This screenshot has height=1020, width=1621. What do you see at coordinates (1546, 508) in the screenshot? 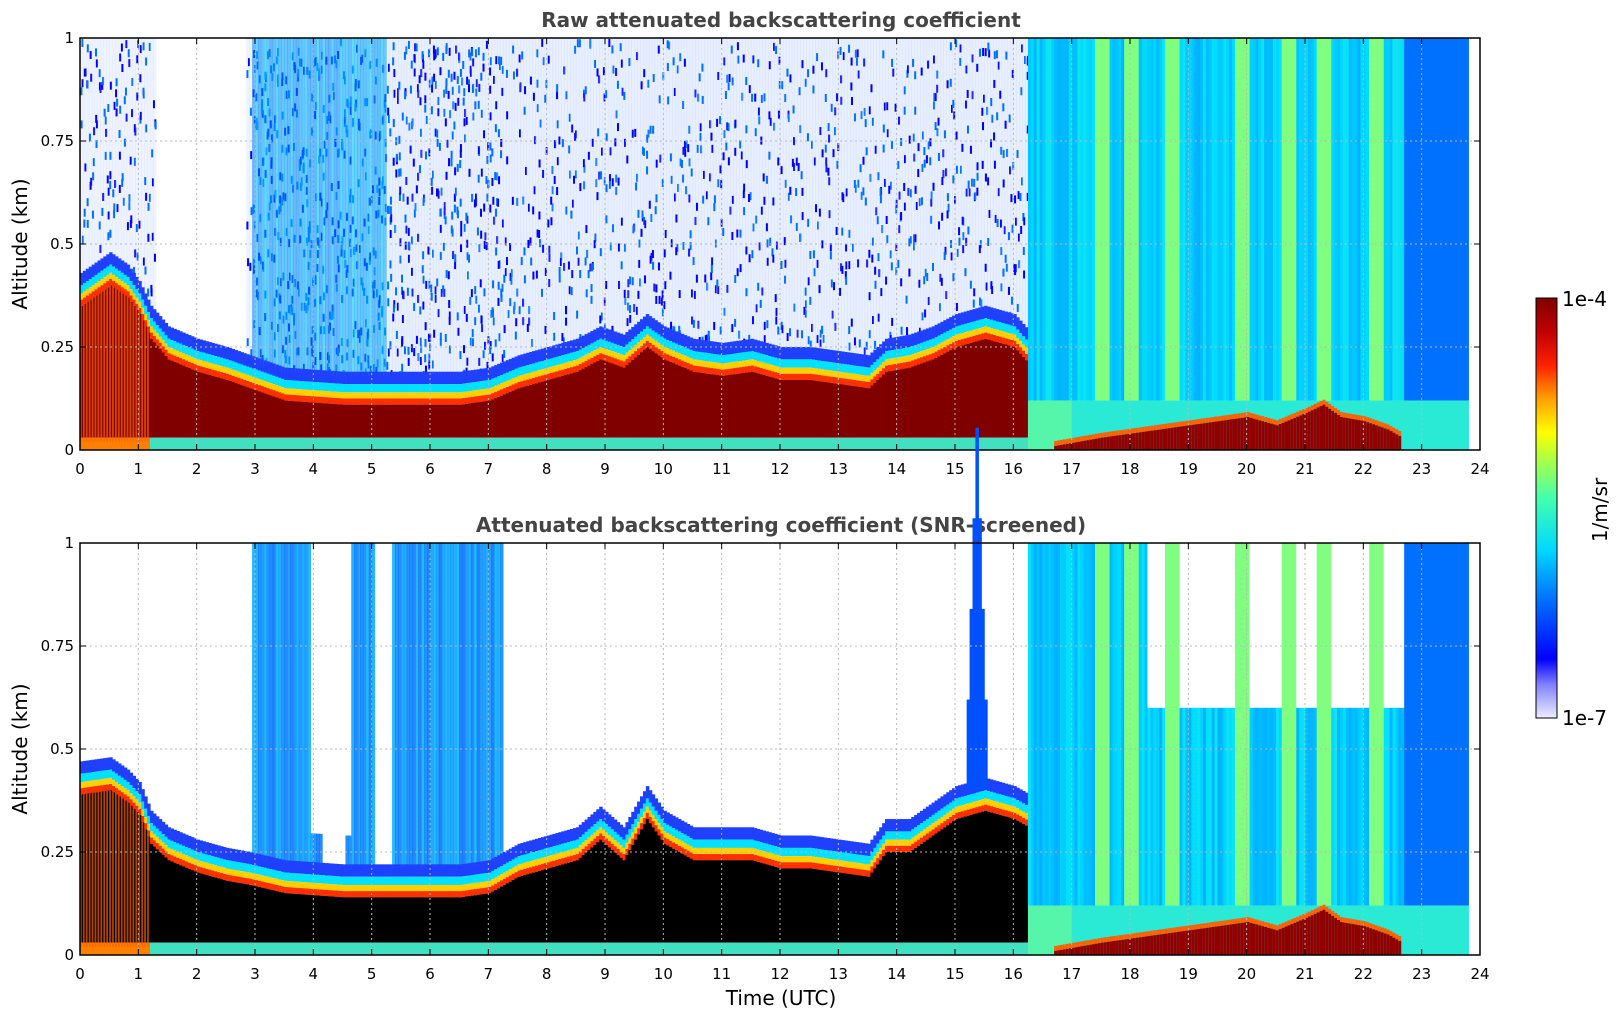
I see `colorbar-gradient` at bounding box center [1546, 508].